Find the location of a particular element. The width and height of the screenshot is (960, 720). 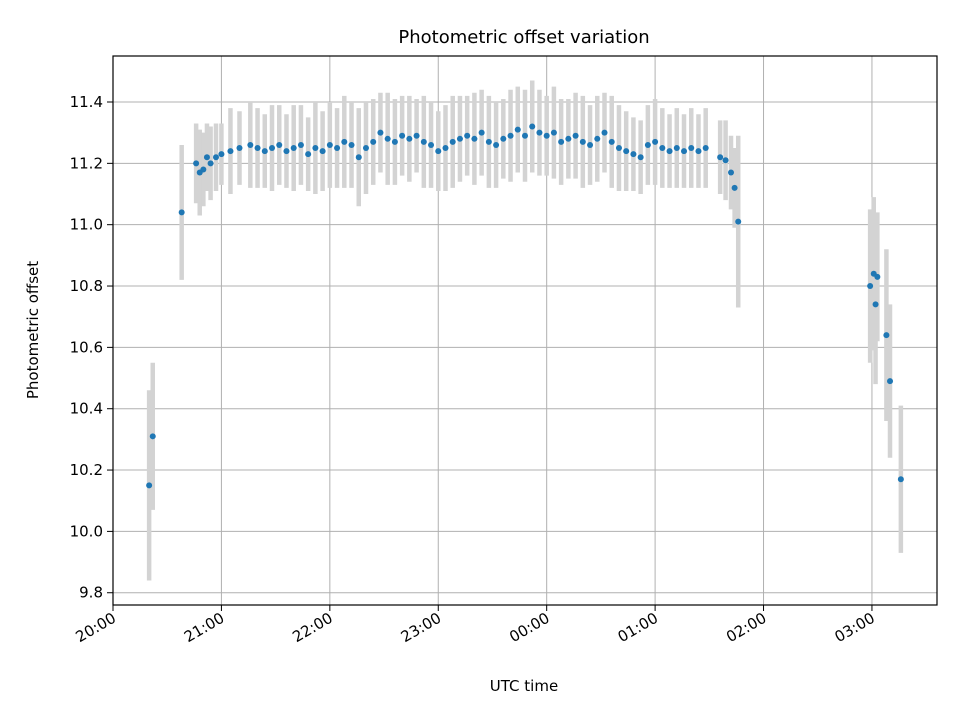

y-tick-label: 11.2 is located at coordinates (86, 163).